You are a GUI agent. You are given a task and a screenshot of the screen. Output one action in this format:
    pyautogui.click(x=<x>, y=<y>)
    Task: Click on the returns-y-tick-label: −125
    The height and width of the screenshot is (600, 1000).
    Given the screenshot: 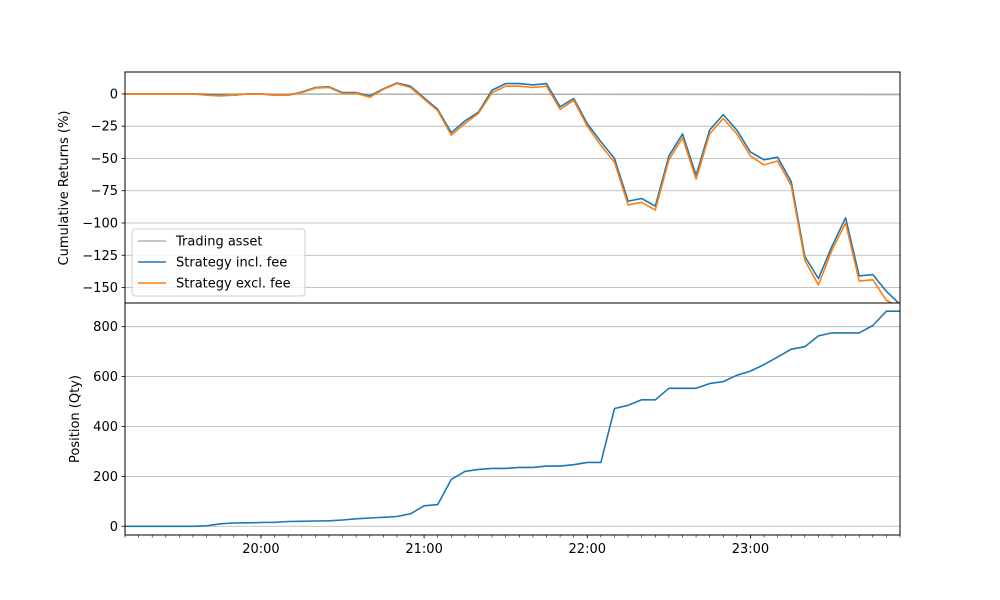 What is the action you would take?
    pyautogui.click(x=100, y=256)
    